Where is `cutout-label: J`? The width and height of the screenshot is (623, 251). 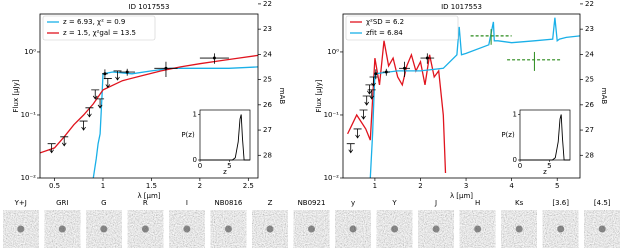
cutout-label: J is located at coordinates (435, 203).